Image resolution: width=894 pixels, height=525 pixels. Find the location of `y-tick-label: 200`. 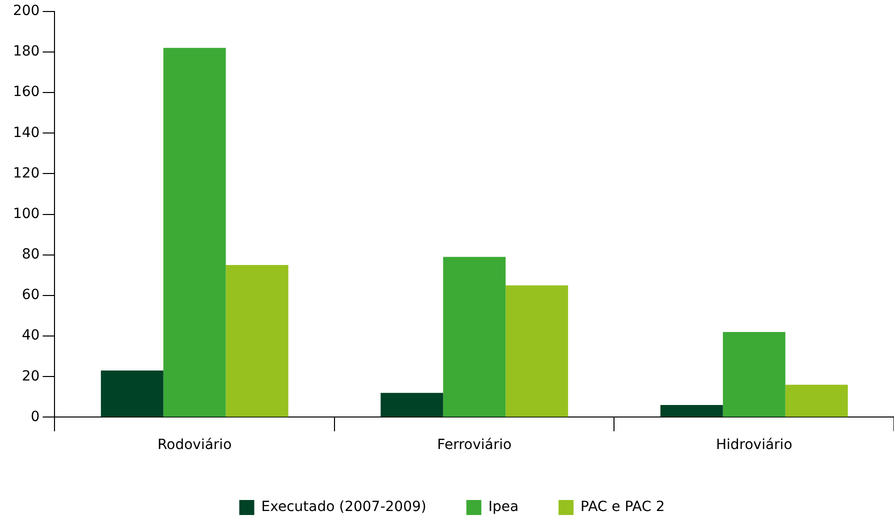

y-tick-label: 200 is located at coordinates (26, 11).